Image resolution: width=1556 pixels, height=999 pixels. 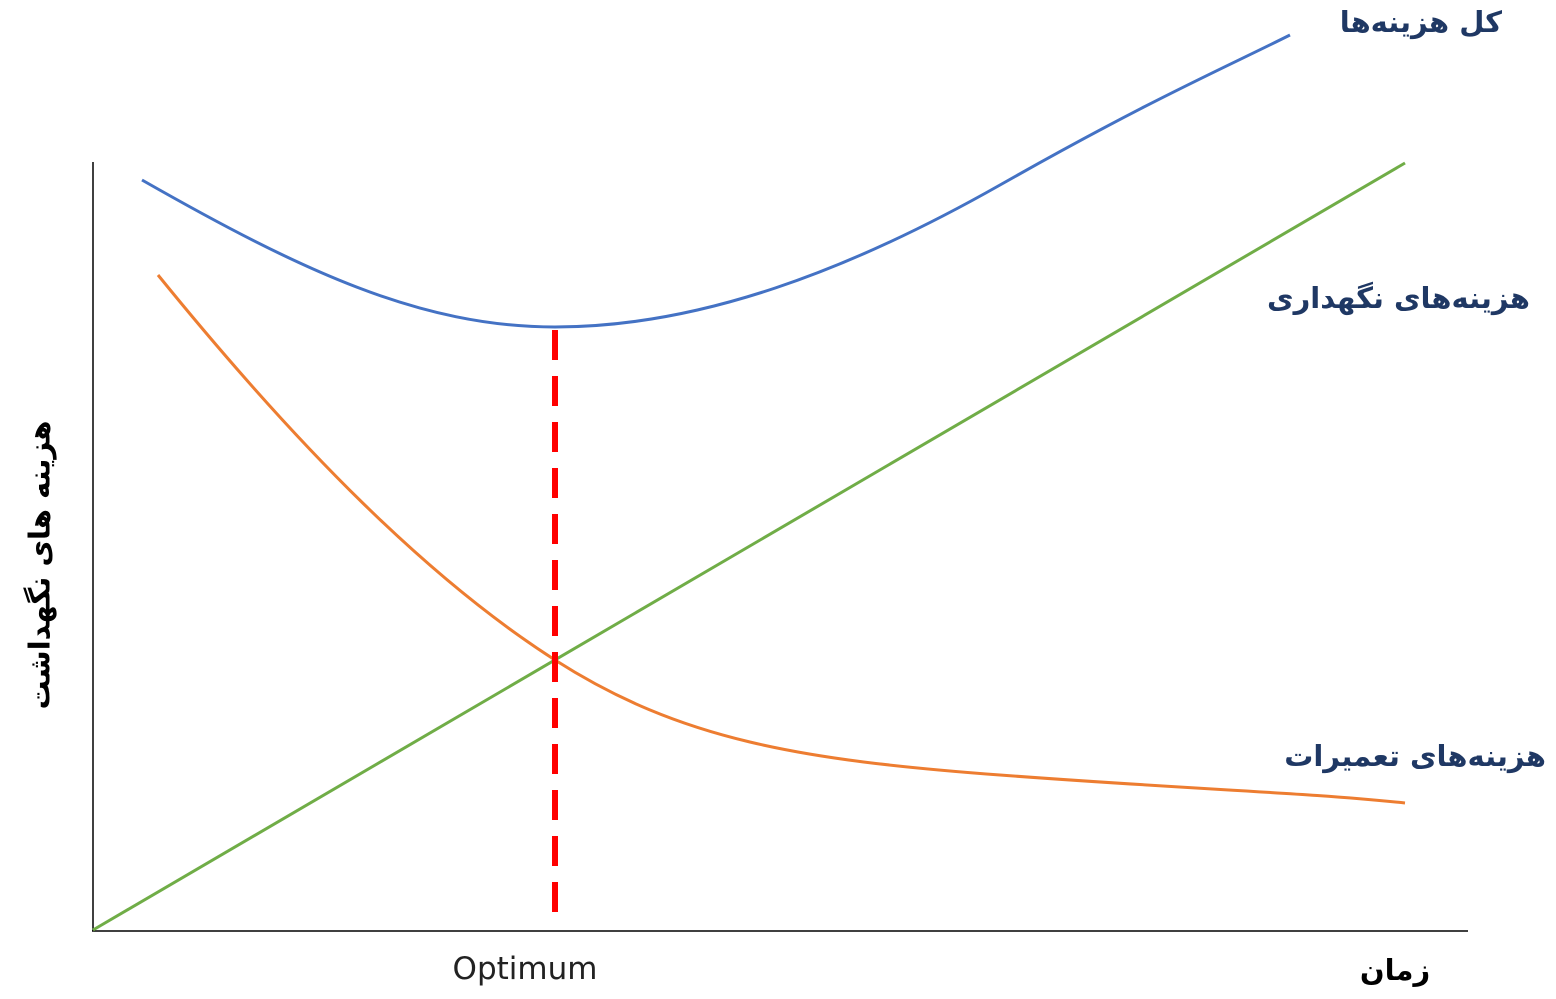 What do you see at coordinates (39, 565) in the screenshot?
I see `y-axis-label: هزینه های نگهداشت` at bounding box center [39, 565].